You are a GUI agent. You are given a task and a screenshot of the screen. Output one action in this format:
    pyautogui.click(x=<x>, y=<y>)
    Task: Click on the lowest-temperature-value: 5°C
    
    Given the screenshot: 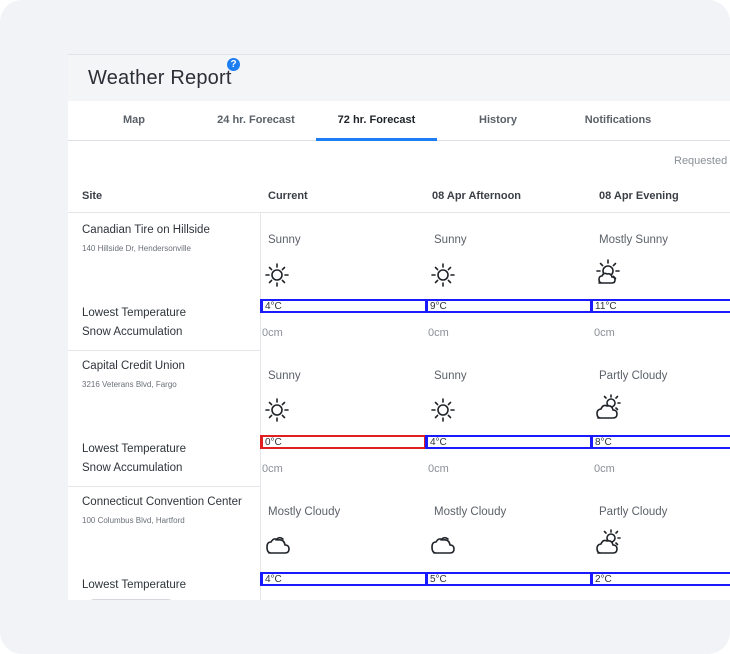 What is the action you would take?
    pyautogui.click(x=508, y=579)
    